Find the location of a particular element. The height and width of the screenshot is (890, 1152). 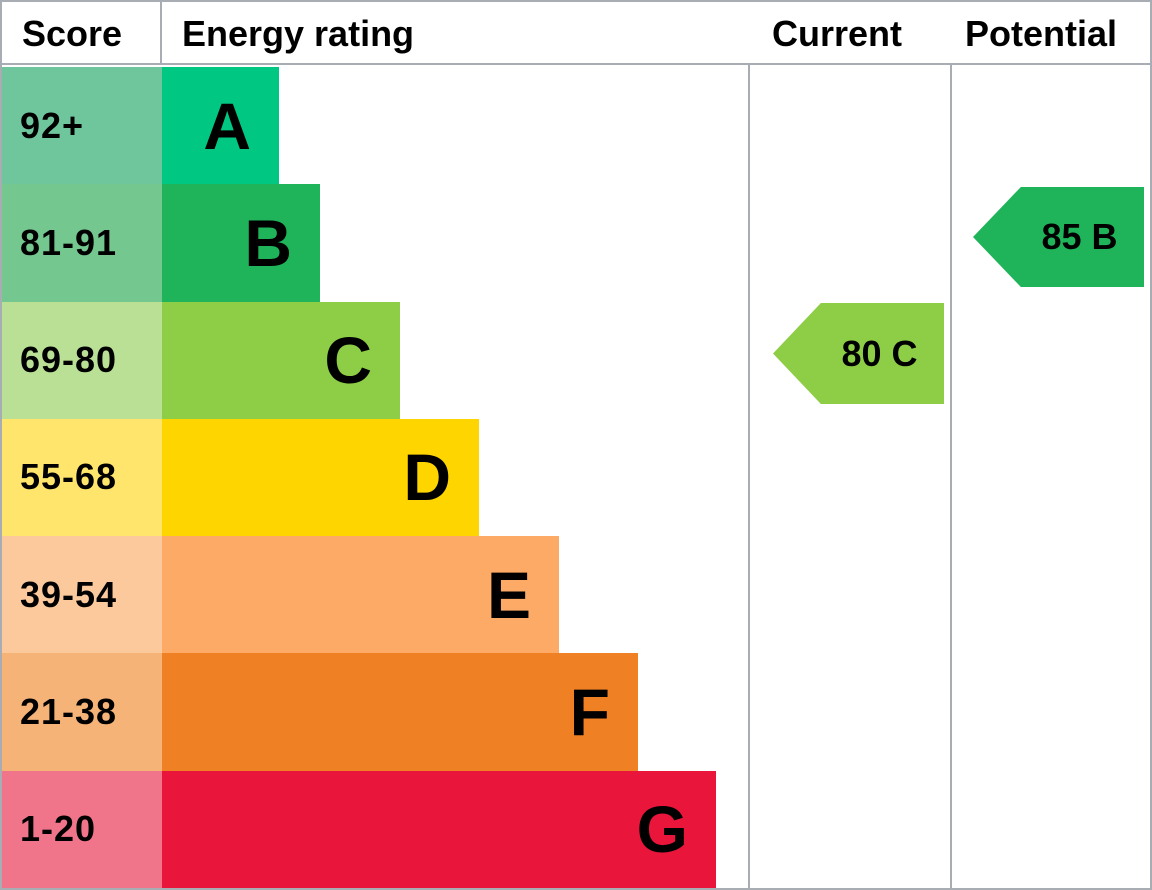

band-letter: D is located at coordinates (427, 477).